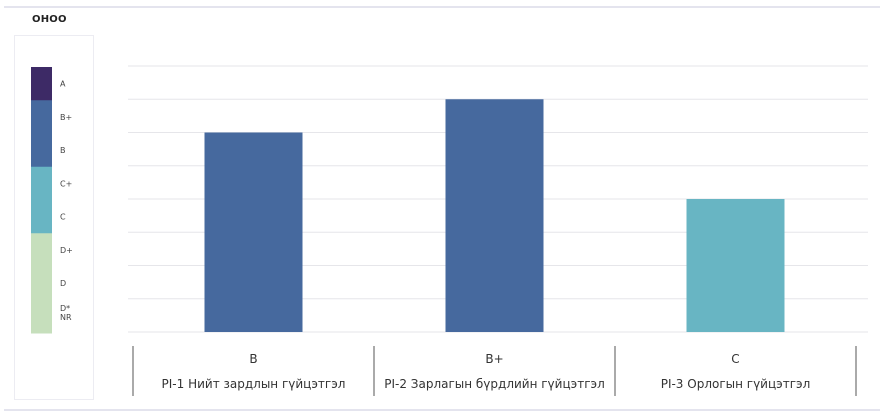  Describe the element at coordinates (66, 250) in the screenshot. I see `legend-label-5: D+` at that location.